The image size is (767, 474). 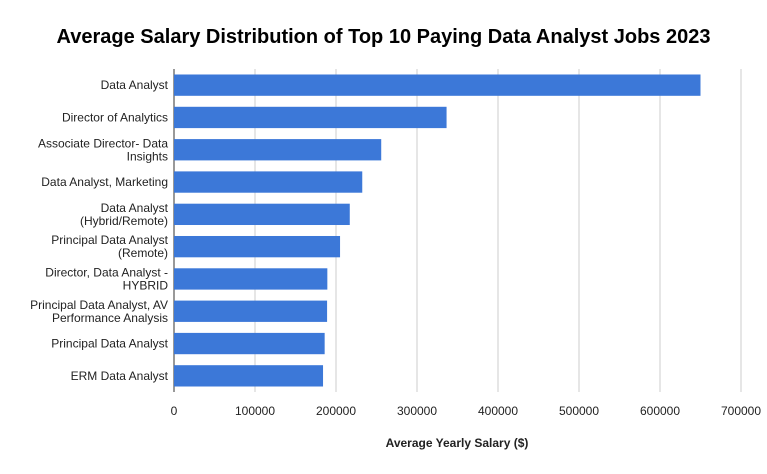 What do you see at coordinates (741, 411) in the screenshot?
I see `x-tick-label: 700000` at bounding box center [741, 411].